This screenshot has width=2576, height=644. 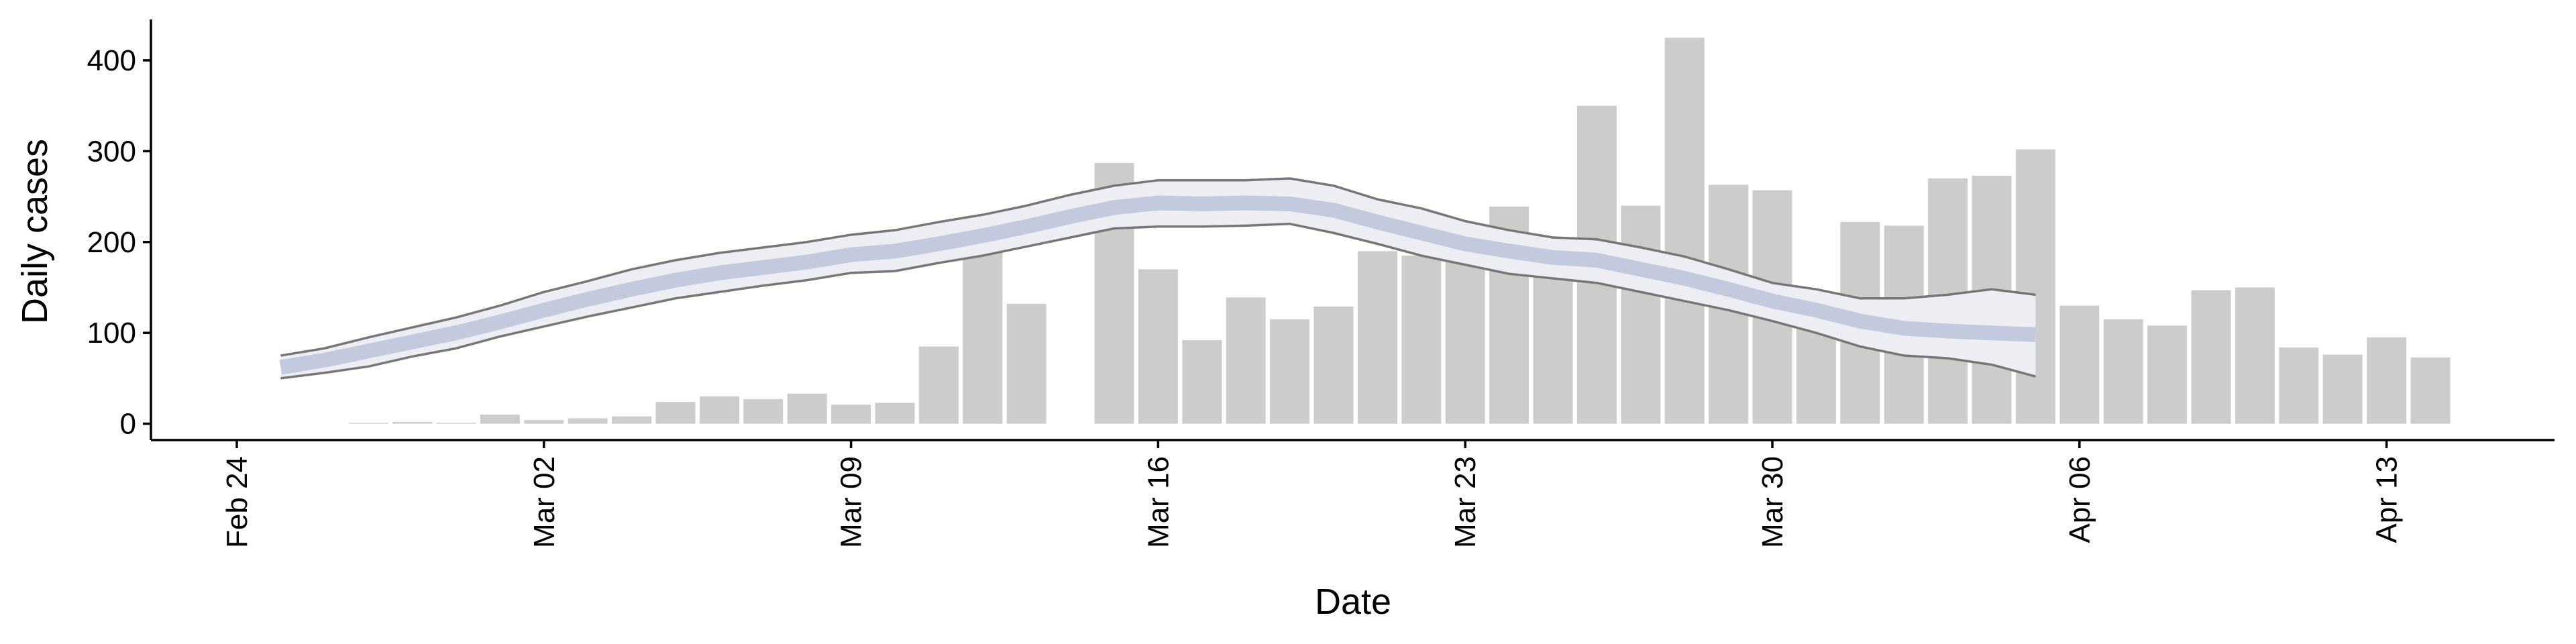 I want to click on x-tick-label: Mar 16, so click(x=1158, y=502).